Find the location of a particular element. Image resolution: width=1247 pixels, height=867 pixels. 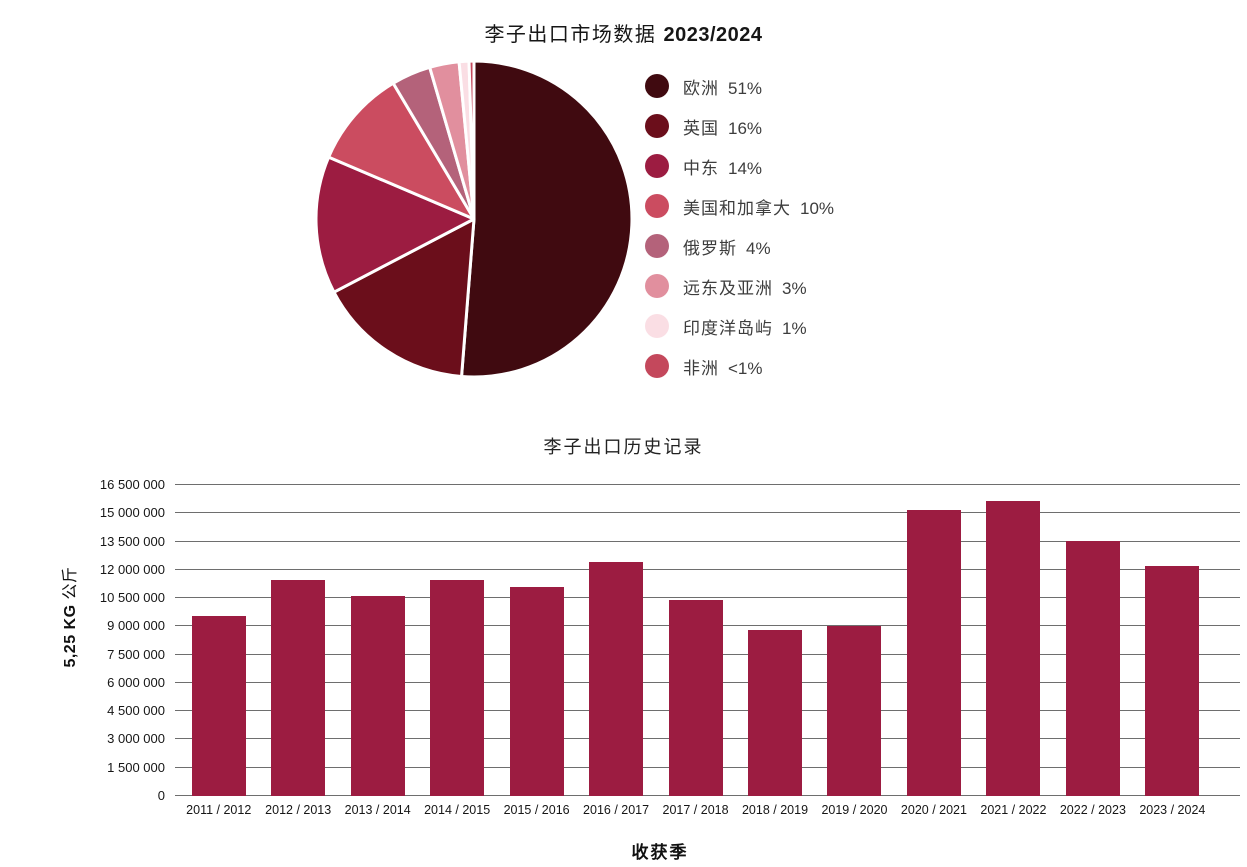

legend-label: 远东及亚洲 3% is located at coordinates (745, 288).